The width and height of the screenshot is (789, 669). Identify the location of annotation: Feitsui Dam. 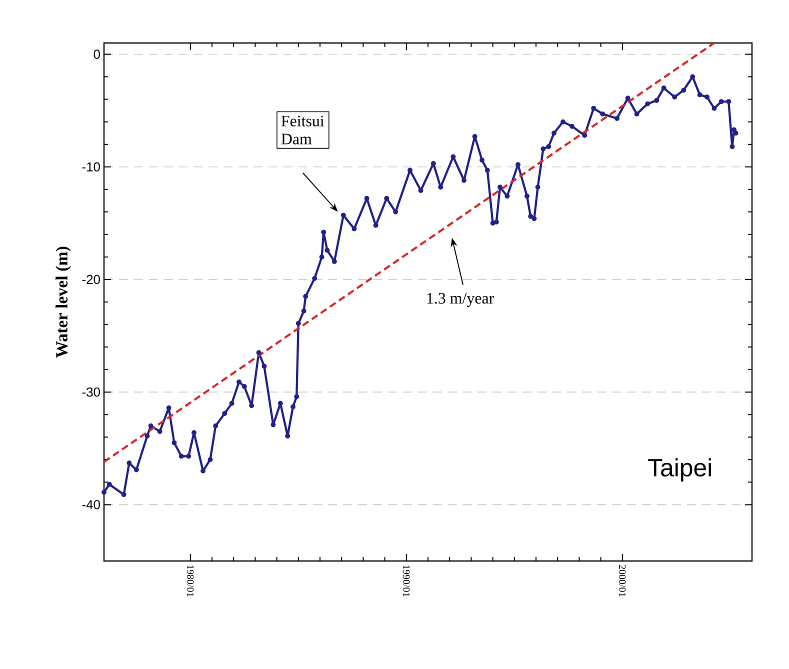
(302, 130).